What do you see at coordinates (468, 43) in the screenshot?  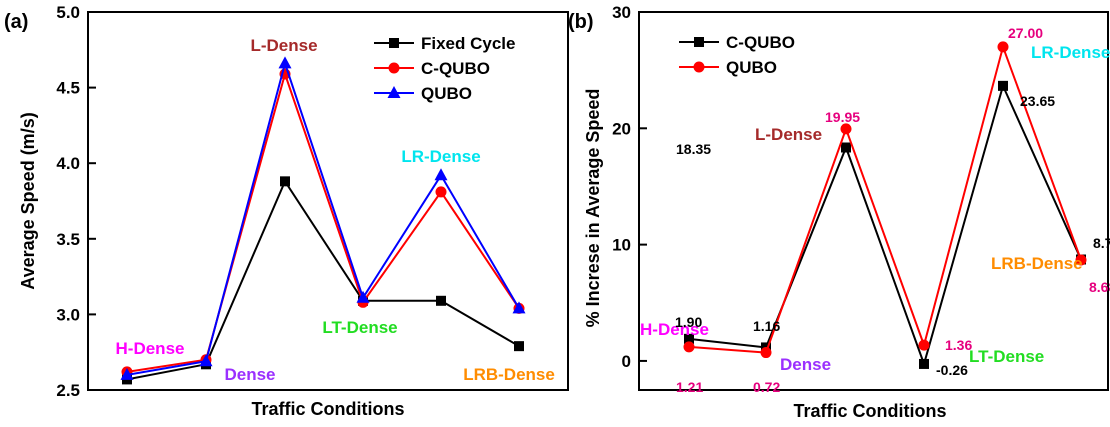 I see `legend-label: Fixed Cycle` at bounding box center [468, 43].